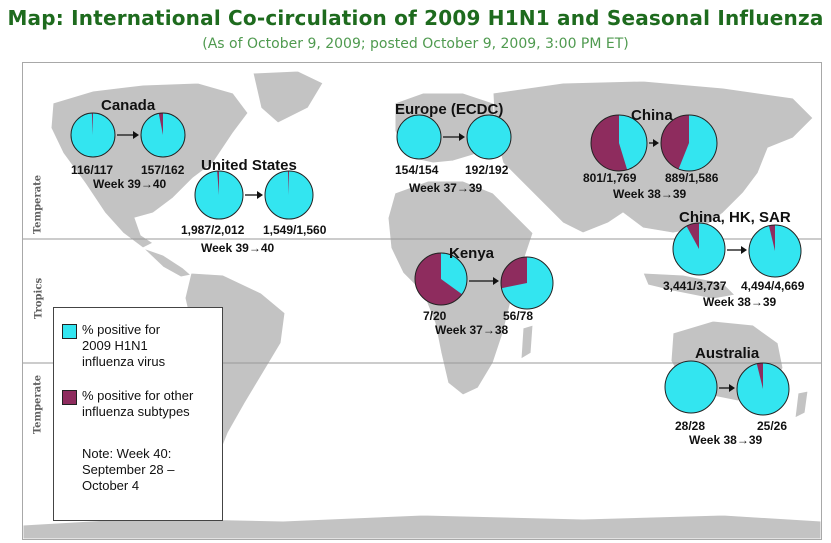  What do you see at coordinates (801, 404) in the screenshot?
I see `land-new-zealand` at bounding box center [801, 404].